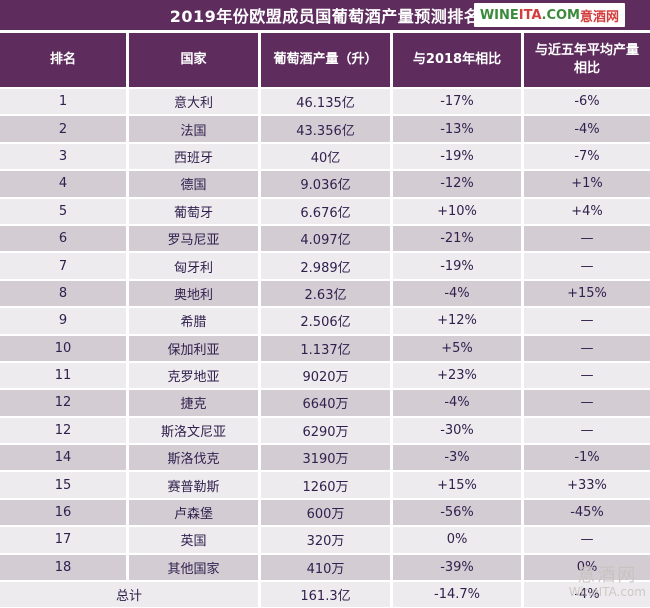 Image resolution: width=650 pixels, height=608 pixels. What do you see at coordinates (530, 15) in the screenshot?
I see `logo-text-ita: ITA` at bounding box center [530, 15].